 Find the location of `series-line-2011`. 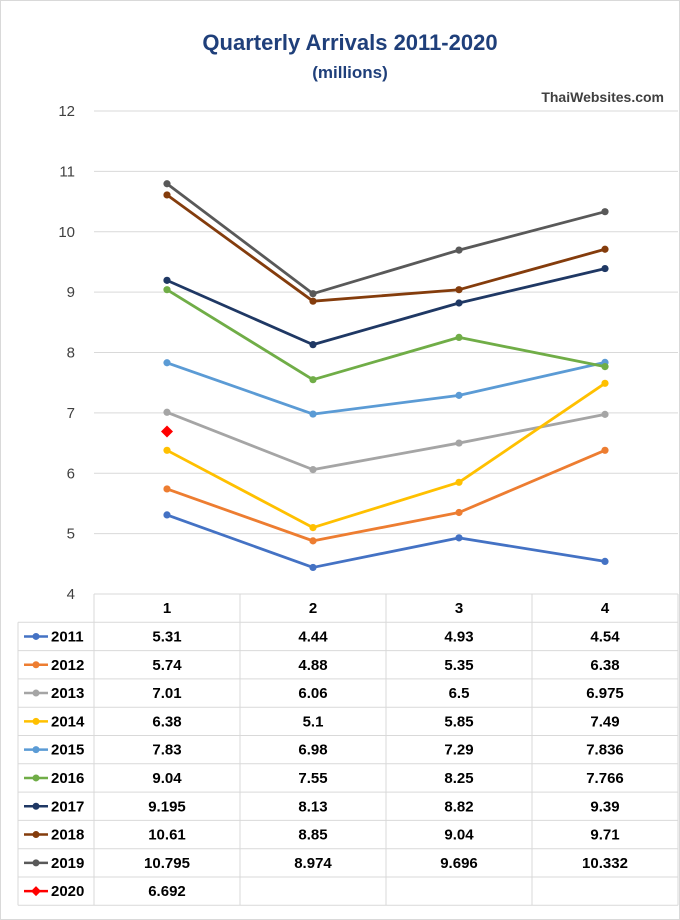

series-line-2011 is located at coordinates (386, 541).